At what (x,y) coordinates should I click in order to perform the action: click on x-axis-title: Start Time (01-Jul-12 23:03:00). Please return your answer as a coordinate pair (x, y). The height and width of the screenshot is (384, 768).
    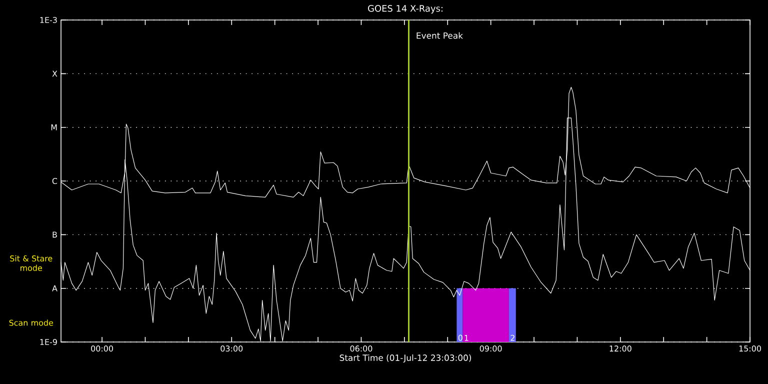
    Looking at the image, I should click on (406, 358).